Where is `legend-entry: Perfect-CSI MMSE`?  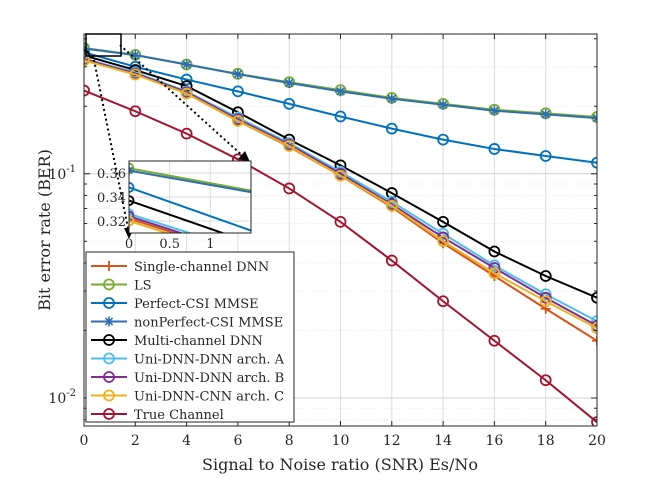 legend-entry: Perfect-CSI MMSE is located at coordinates (175, 304).